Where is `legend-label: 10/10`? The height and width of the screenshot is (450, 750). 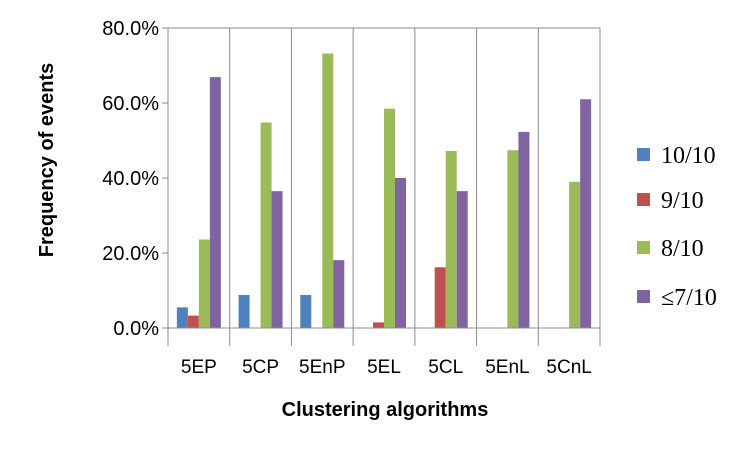
legend-label: 10/10 is located at coordinates (688, 156).